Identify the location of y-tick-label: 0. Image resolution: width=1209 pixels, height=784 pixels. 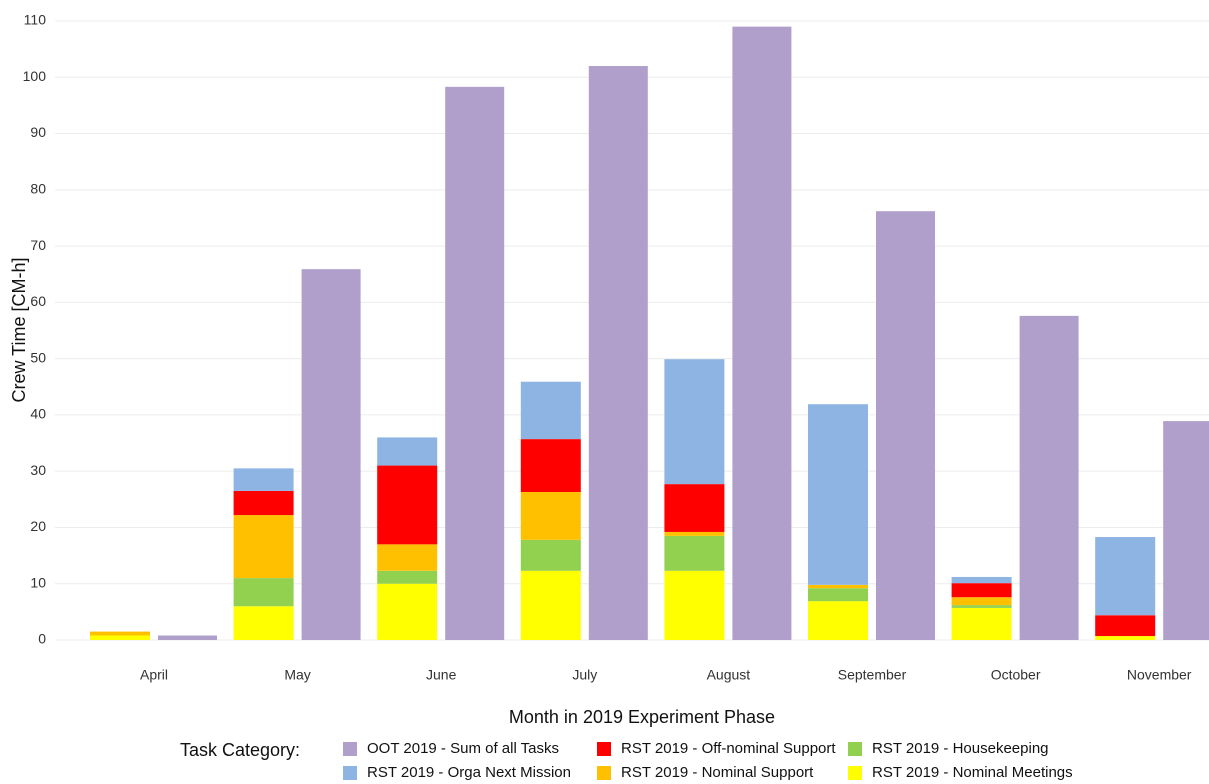
(42, 639).